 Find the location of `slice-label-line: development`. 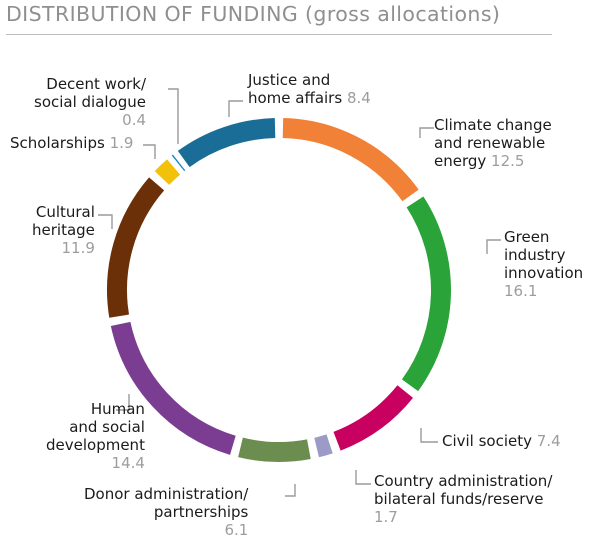

slice-label-line: development is located at coordinates (95, 445).